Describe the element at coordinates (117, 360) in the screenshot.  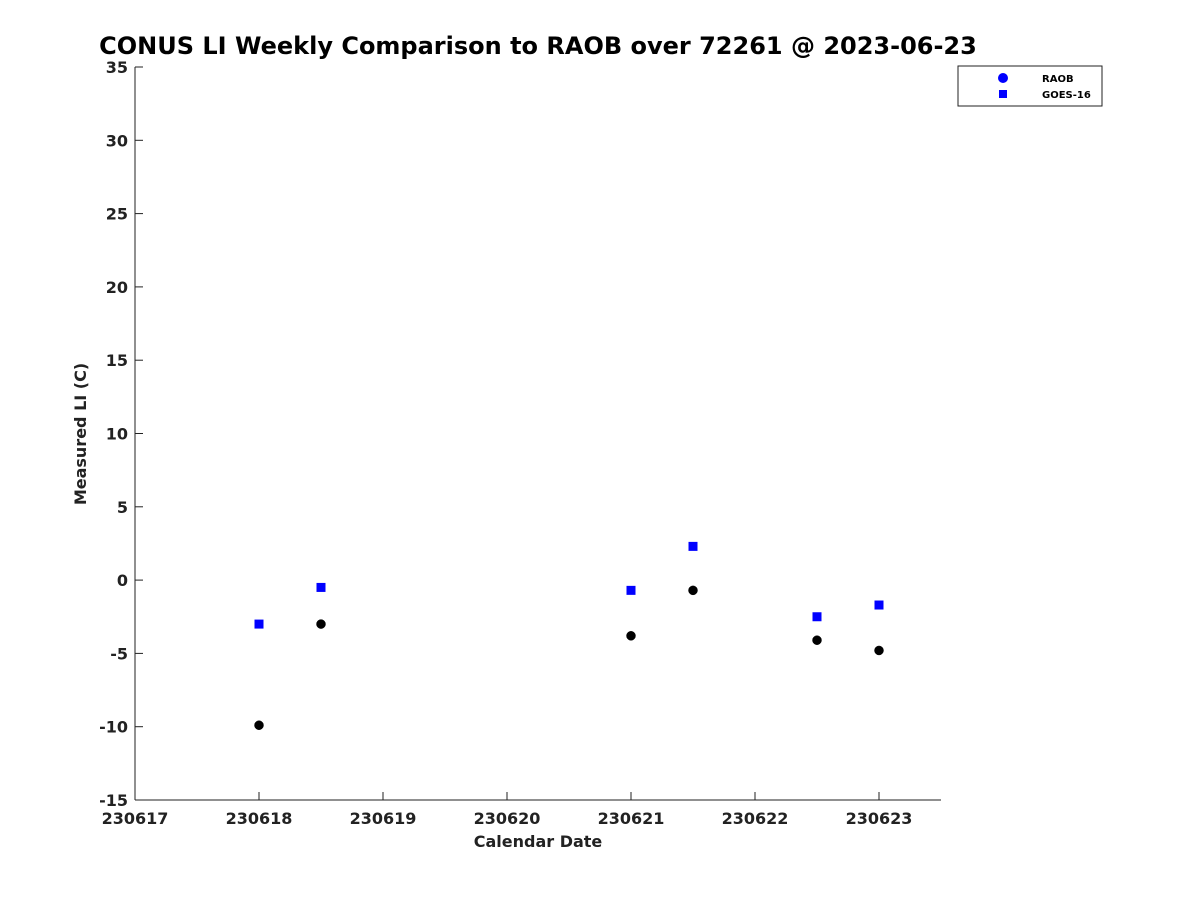
I see `y-tick-label: 15` at that location.